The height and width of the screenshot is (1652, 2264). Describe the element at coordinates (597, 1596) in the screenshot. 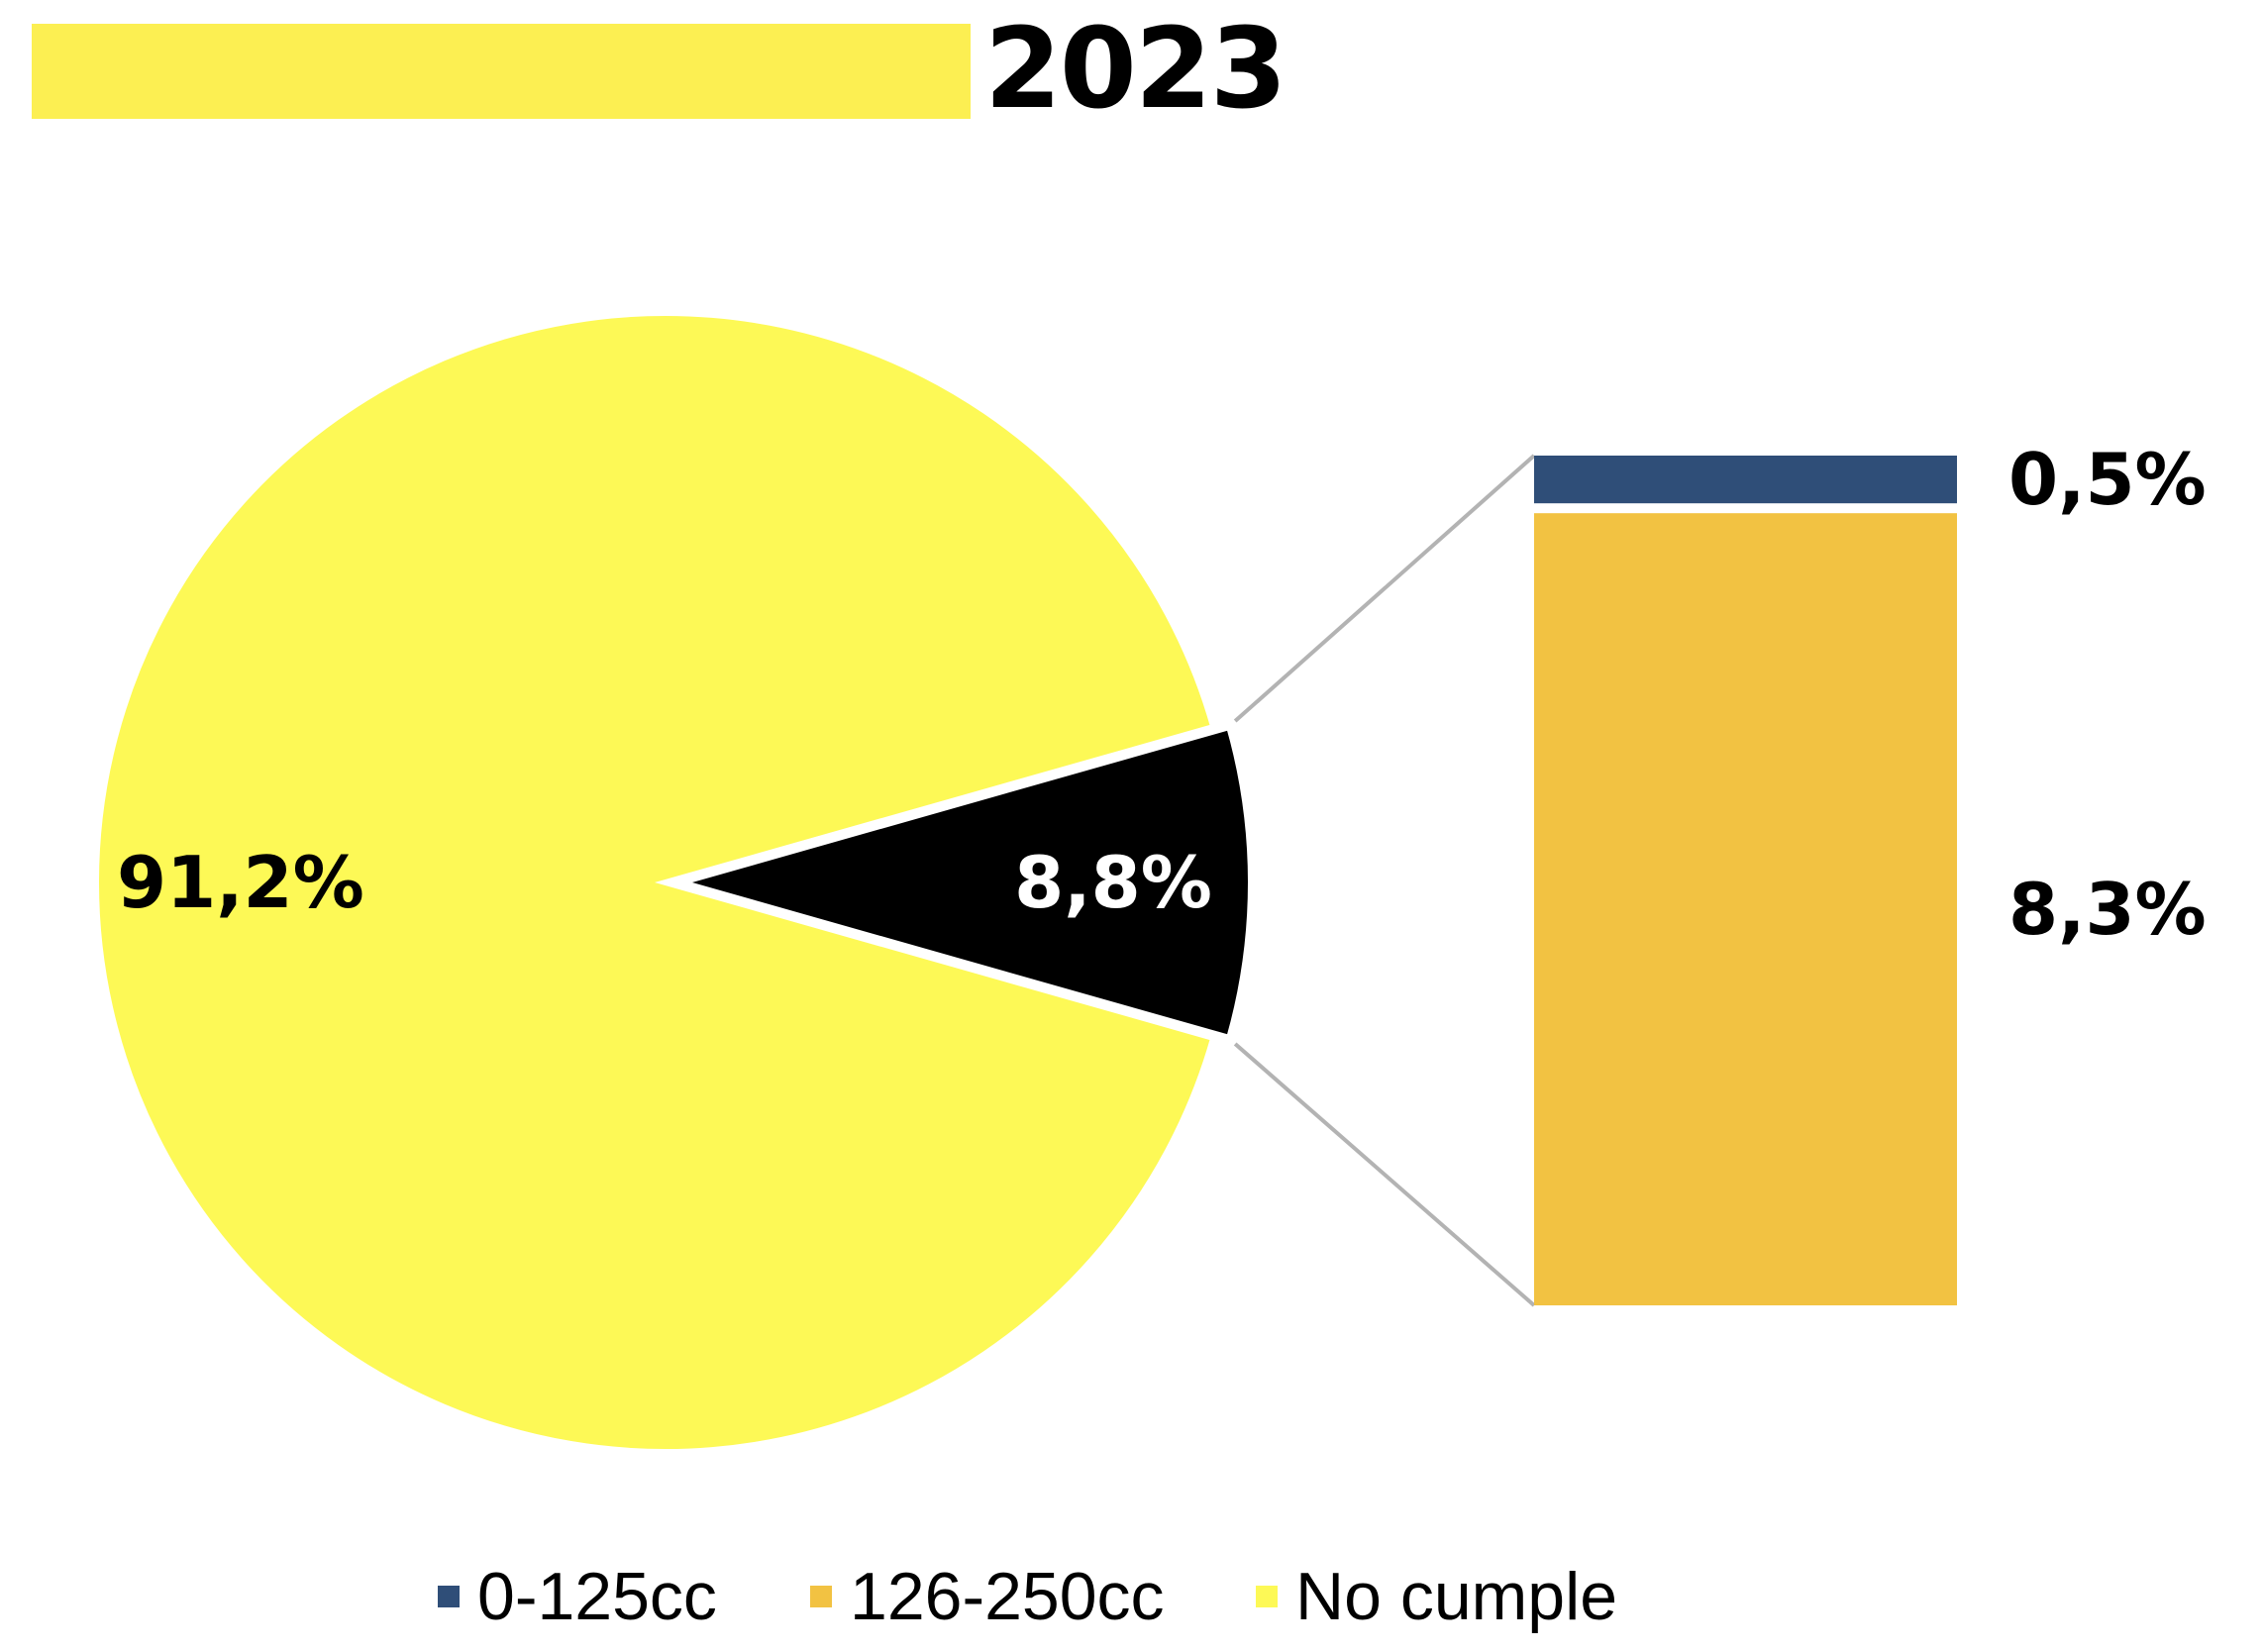

I see `legend-label-0-125cc: 0-125cc` at that location.